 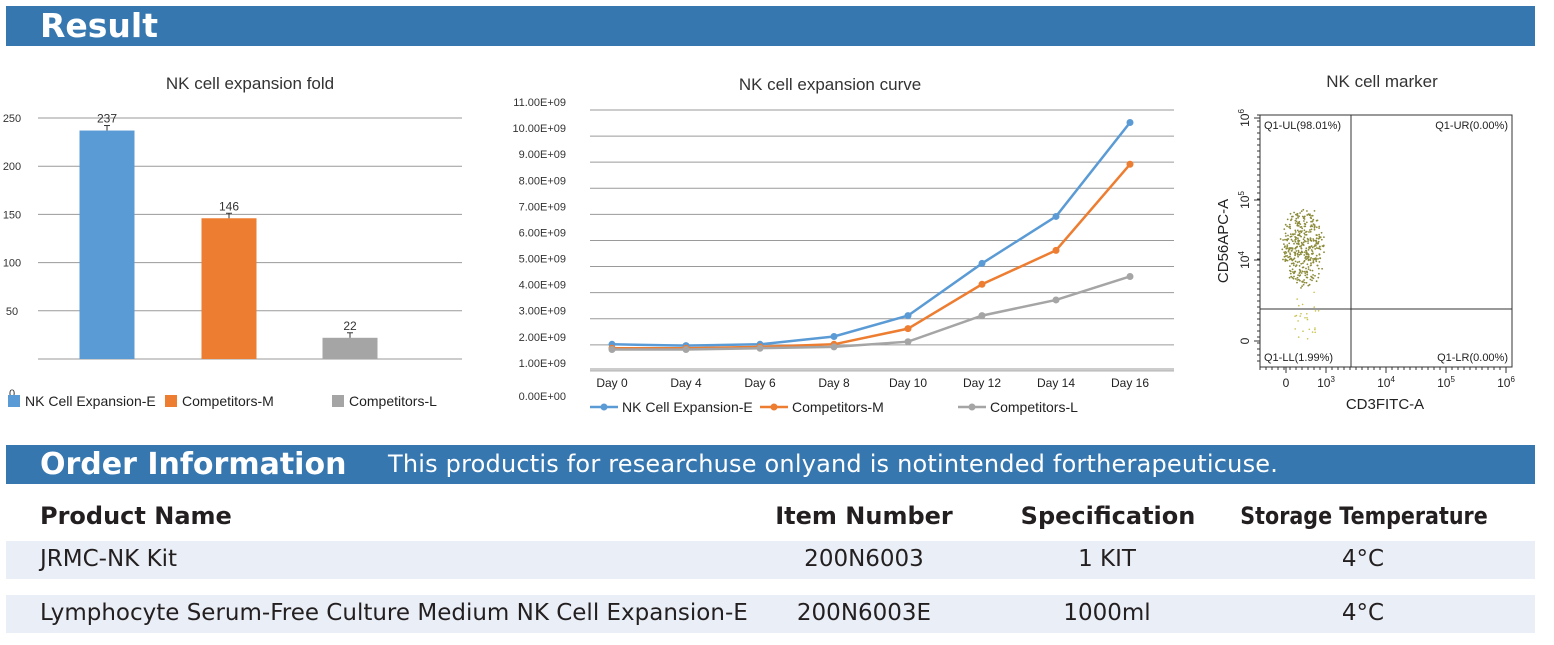 What do you see at coordinates (982, 383) in the screenshot?
I see `x-tick-label: Day 12` at bounding box center [982, 383].